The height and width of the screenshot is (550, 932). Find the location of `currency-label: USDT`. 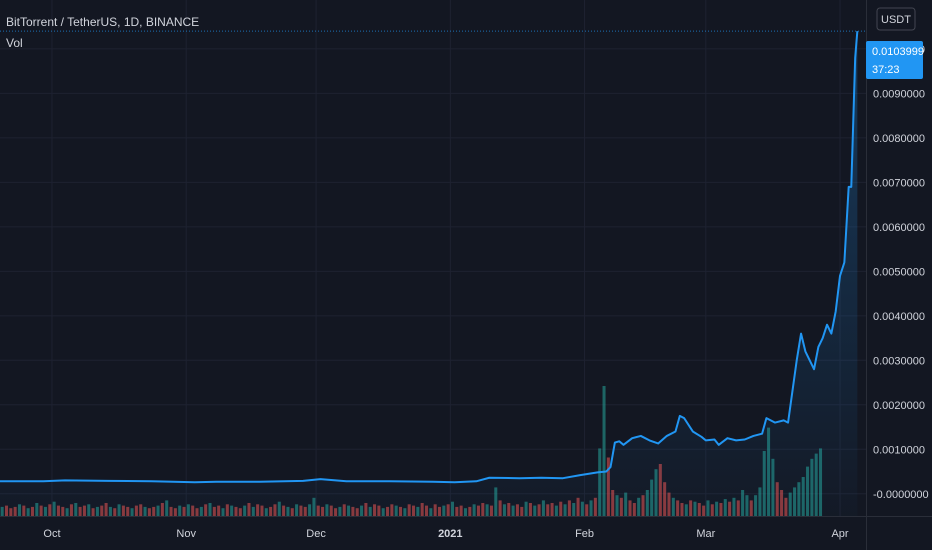

currency-label: USDT is located at coordinates (896, 20).